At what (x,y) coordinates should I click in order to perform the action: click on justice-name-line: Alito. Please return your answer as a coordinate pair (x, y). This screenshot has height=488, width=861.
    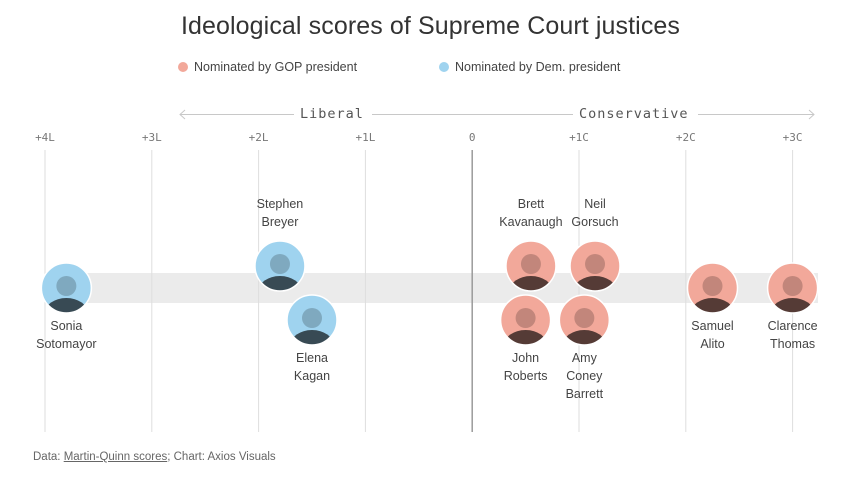
    Looking at the image, I should click on (712, 344).